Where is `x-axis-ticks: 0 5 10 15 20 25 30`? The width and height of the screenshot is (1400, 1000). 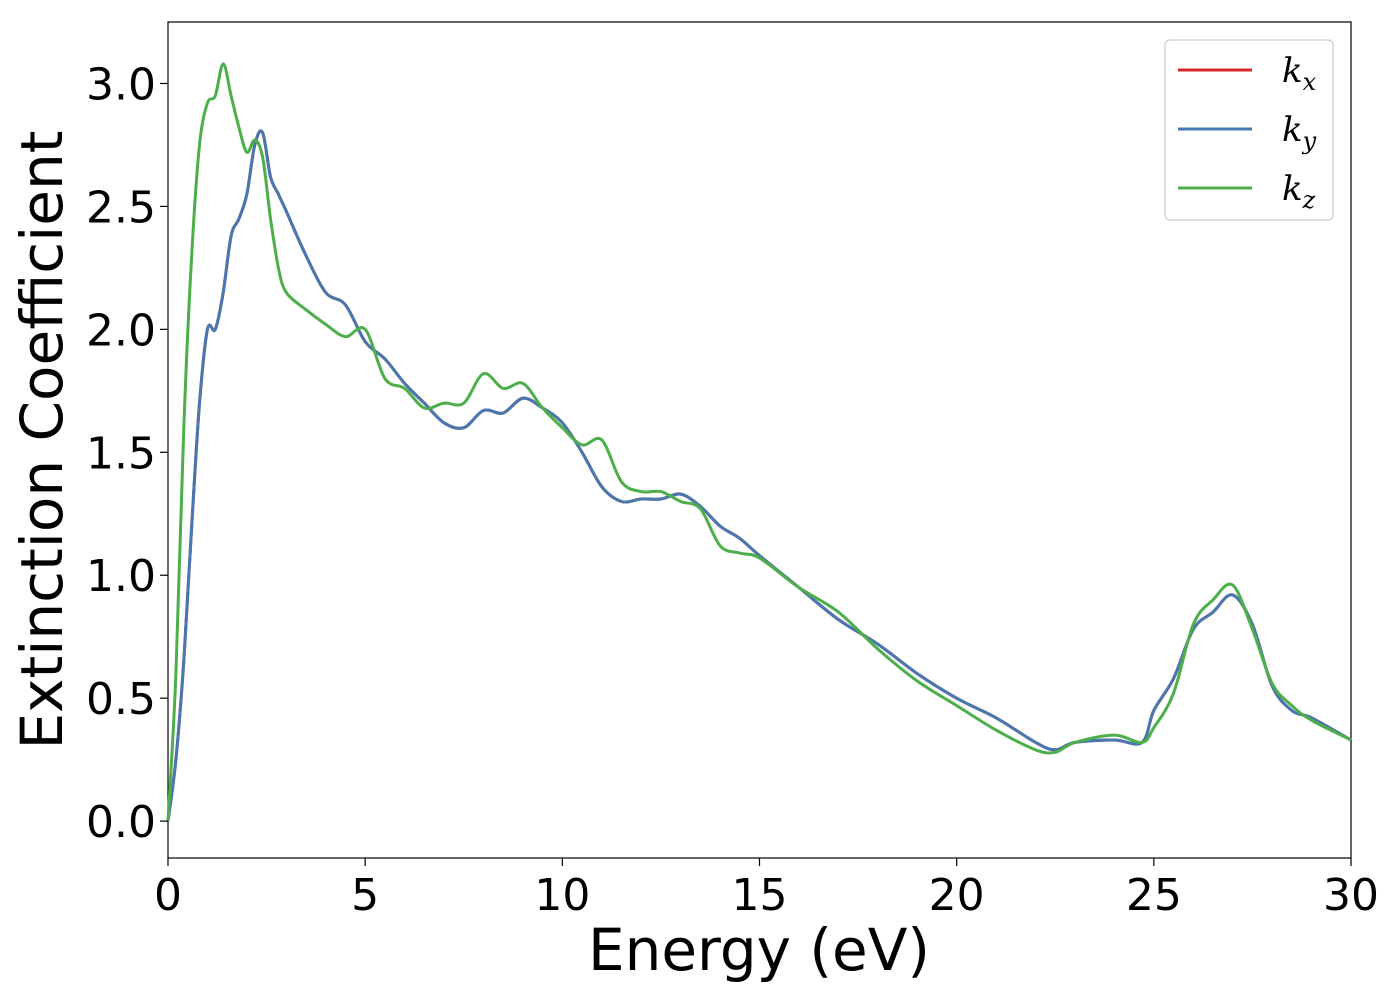 x-axis-ticks: 0 5 10 15 20 25 30 is located at coordinates (766, 889).